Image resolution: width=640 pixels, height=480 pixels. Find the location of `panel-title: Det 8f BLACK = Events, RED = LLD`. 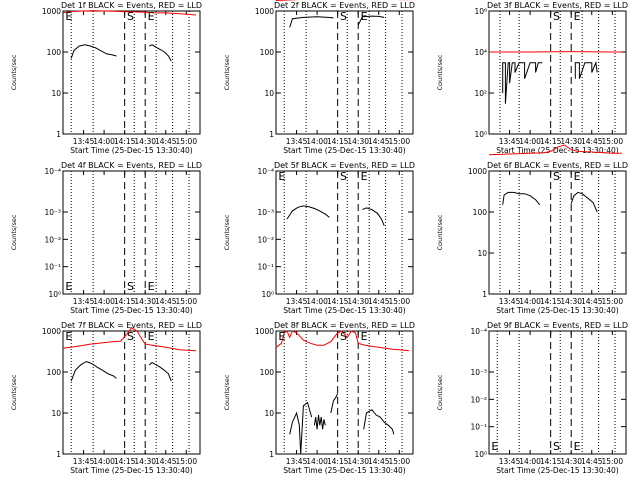

panel-title: Det 8f BLACK = Events, RED = LLD is located at coordinates (344, 325).